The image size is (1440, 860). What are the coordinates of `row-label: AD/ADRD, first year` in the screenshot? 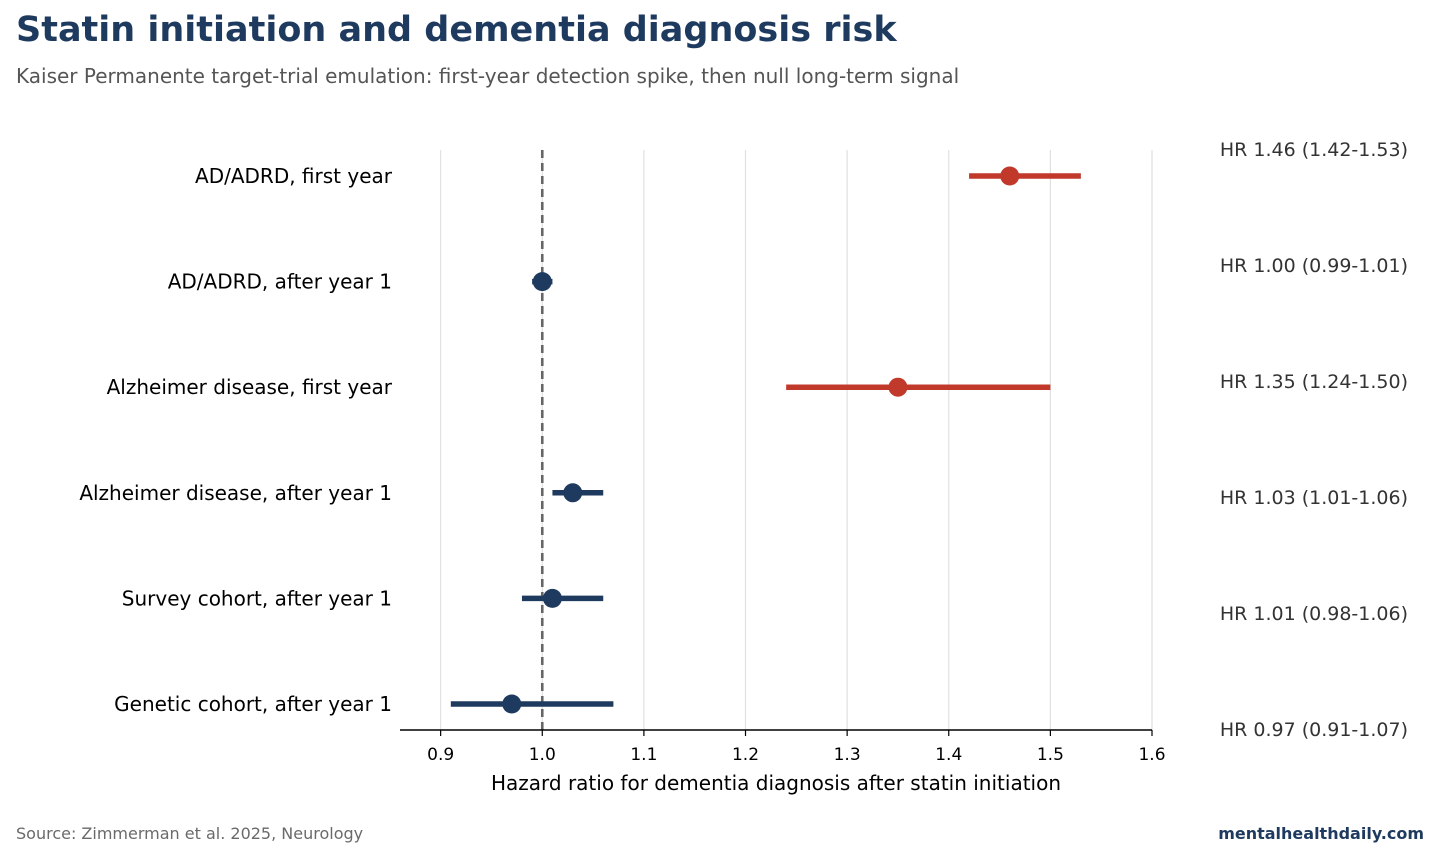 It's located at (294, 176).